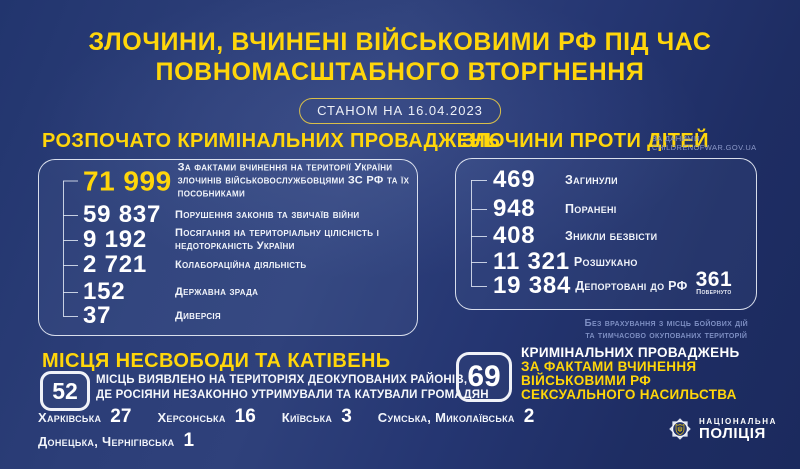 Image resolution: width=800 pixels, height=469 pixels. I want to click on detention-count-badge: 52, so click(65, 391).